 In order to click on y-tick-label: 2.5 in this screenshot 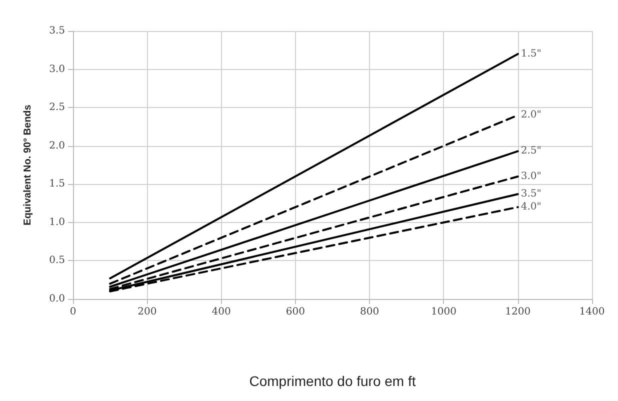, I will do `click(57, 108)`.